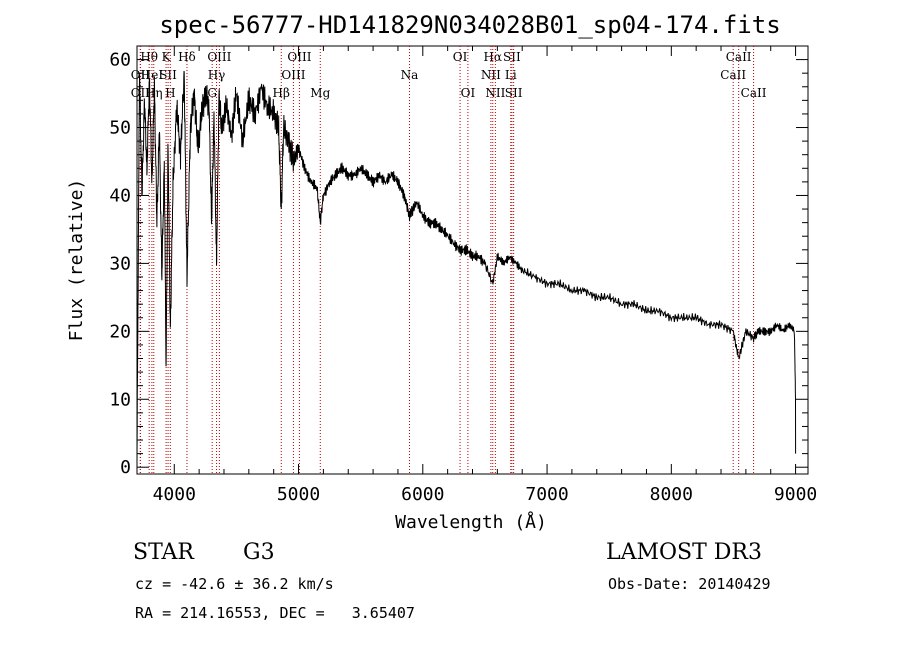 The height and width of the screenshot is (649, 900). I want to click on spectral-line-label: Hβ, so click(281, 93).